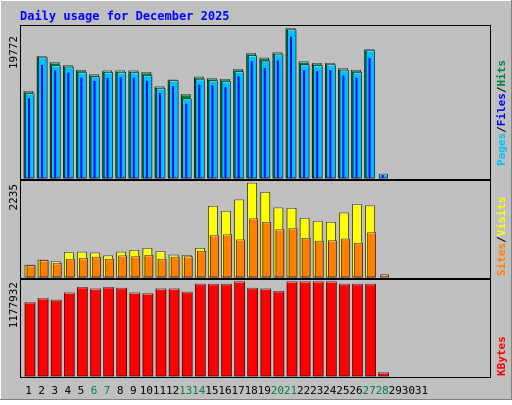 Image resolution: width=512 pixels, height=405 pixels. What do you see at coordinates (408, 390) in the screenshot?
I see `x-tick-label: 30` at bounding box center [408, 390].